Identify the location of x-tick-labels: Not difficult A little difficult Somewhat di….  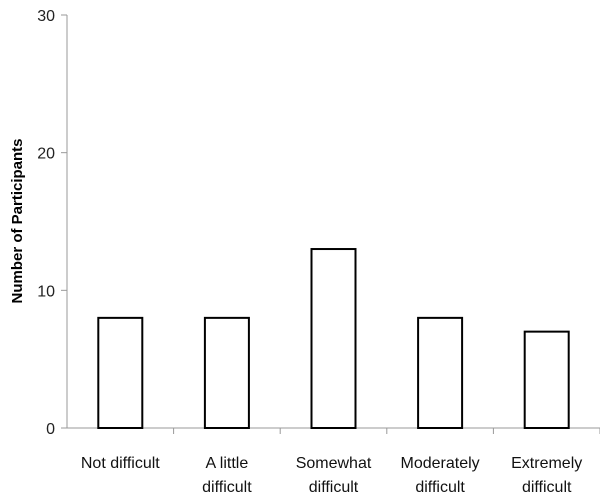
(331, 475).